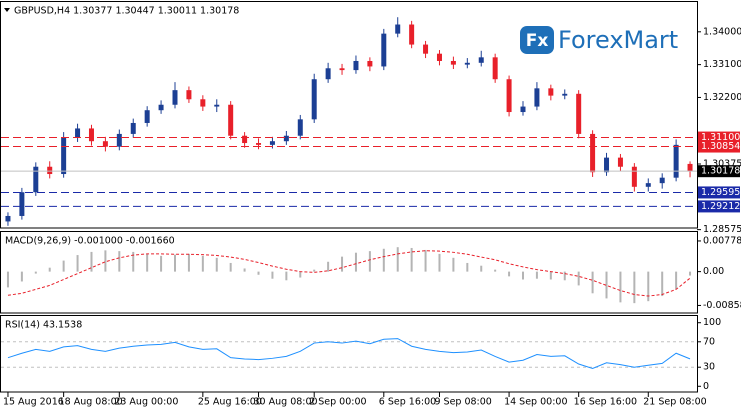  Describe the element at coordinates (722, 164) in the screenshot. I see `y-tick-label: 1.30375` at that location.